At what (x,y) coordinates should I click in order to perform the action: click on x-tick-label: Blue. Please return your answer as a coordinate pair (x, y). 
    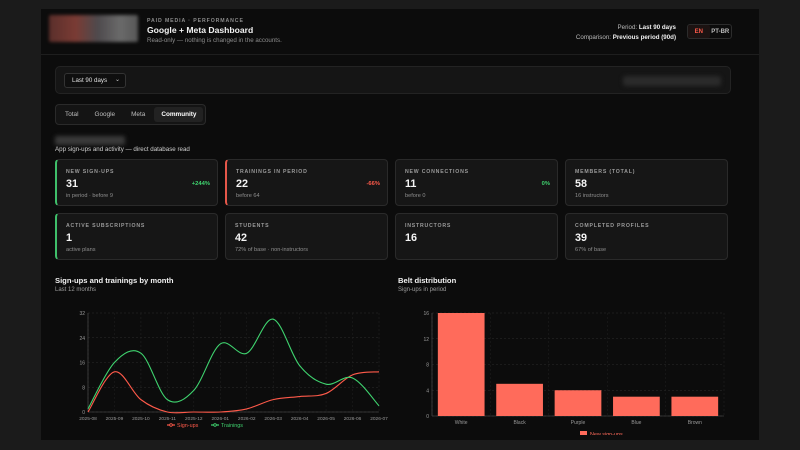
    Looking at the image, I should click on (636, 423).